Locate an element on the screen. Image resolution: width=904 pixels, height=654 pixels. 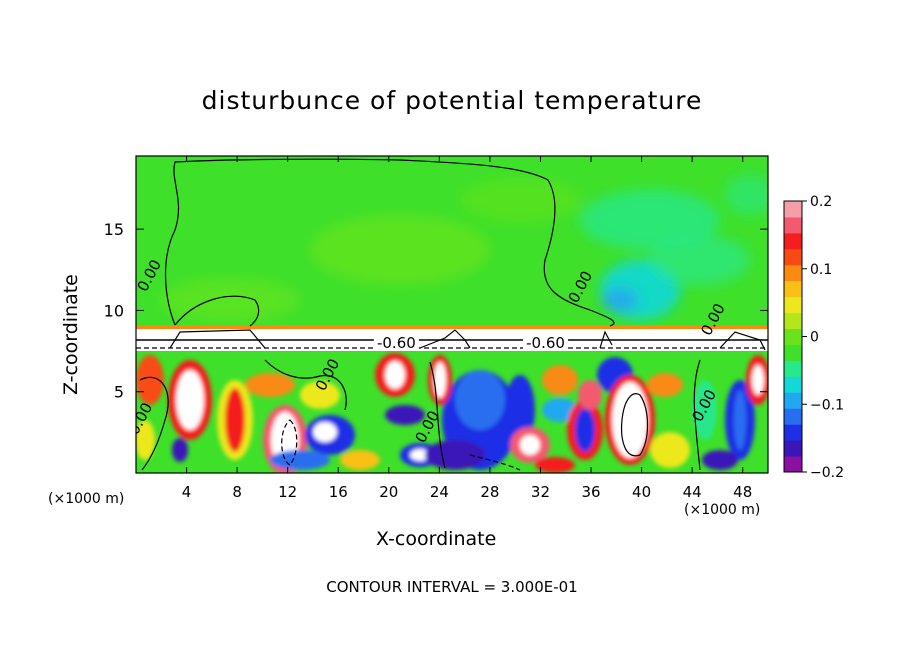
contour-lower-b is located at coordinates (305, 385).